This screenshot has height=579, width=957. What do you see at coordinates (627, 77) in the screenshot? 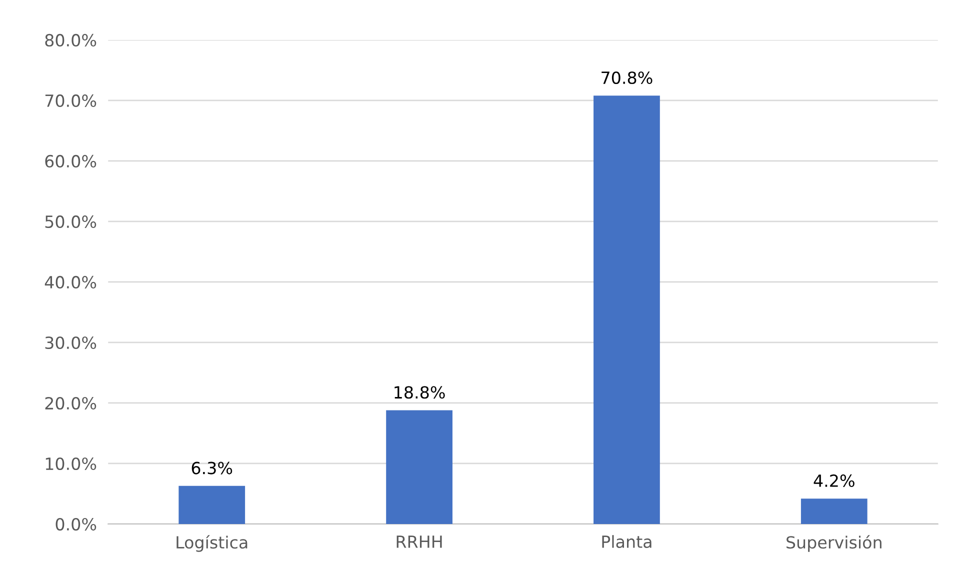
I see `data-label: 70.8%` at bounding box center [627, 77].